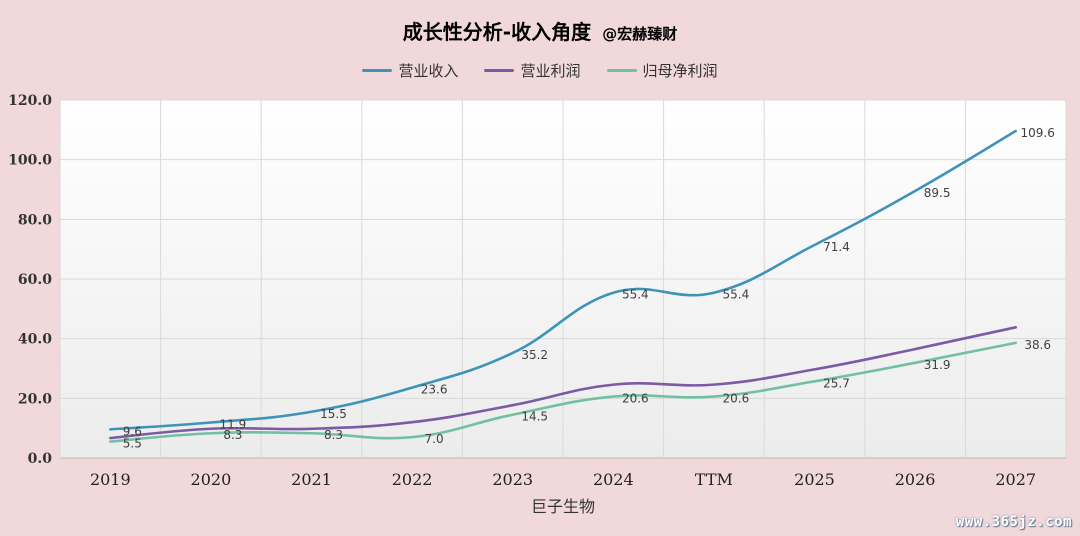  Describe the element at coordinates (233, 424) in the screenshot. I see `data-label: 11.9` at that location.